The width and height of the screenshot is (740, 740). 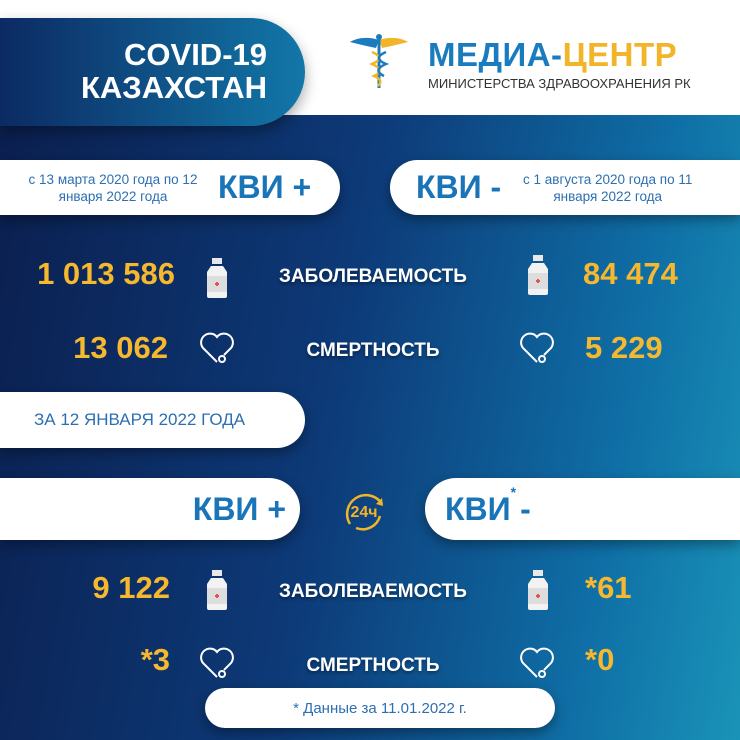 I want to click on kvi-minus-total-cases: 84 474, so click(x=630, y=273).